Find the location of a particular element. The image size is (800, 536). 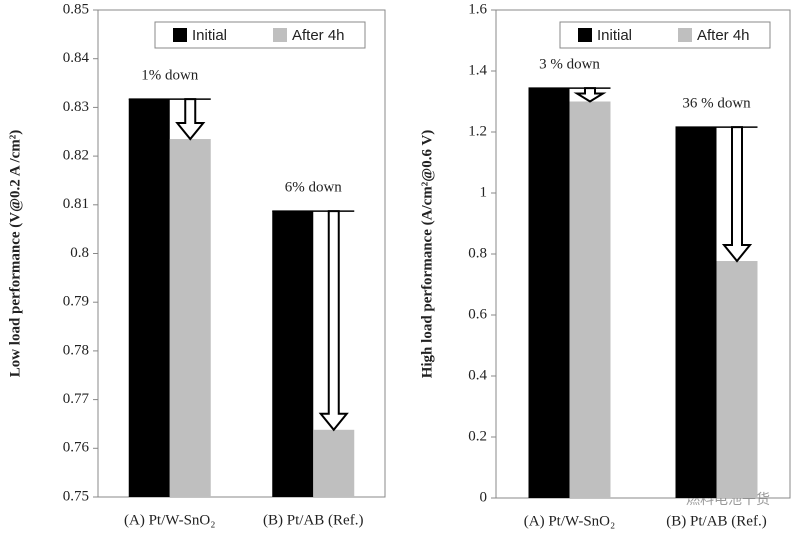

y-tick-label: 1.2 is located at coordinates (477, 131).